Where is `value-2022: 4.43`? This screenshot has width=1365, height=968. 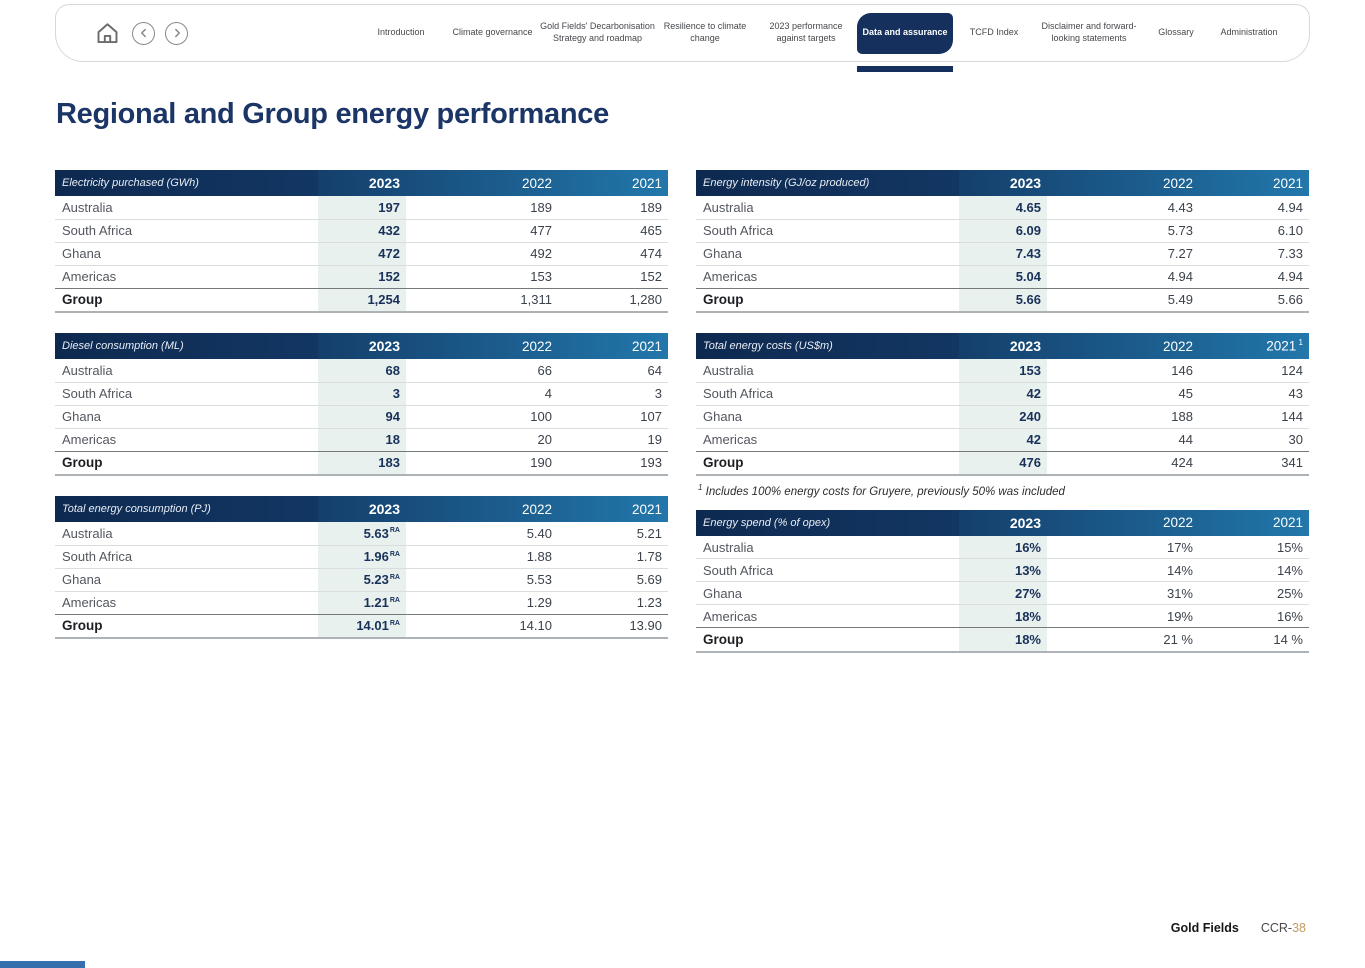 value-2022: 4.43 is located at coordinates (1123, 208).